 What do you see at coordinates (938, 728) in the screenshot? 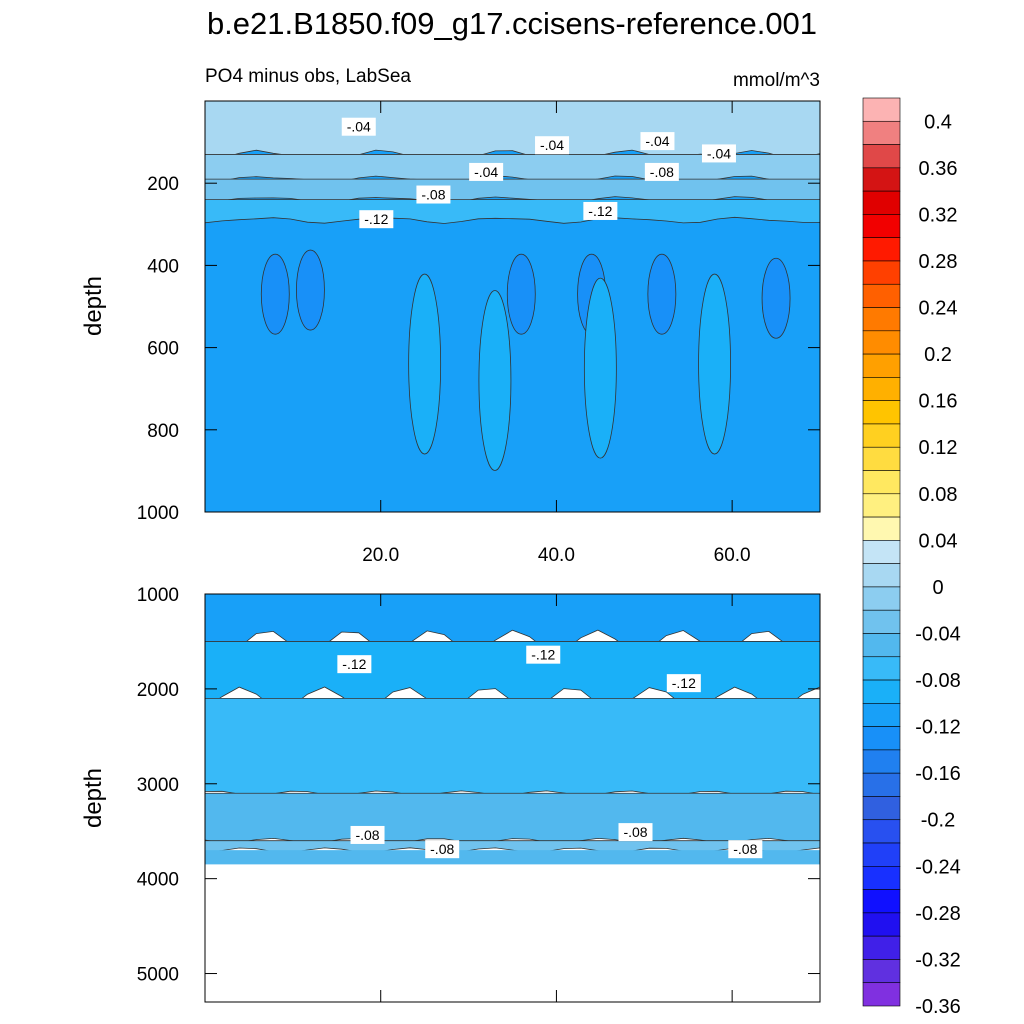
I see `colorbar-label: -0.12` at bounding box center [938, 728].